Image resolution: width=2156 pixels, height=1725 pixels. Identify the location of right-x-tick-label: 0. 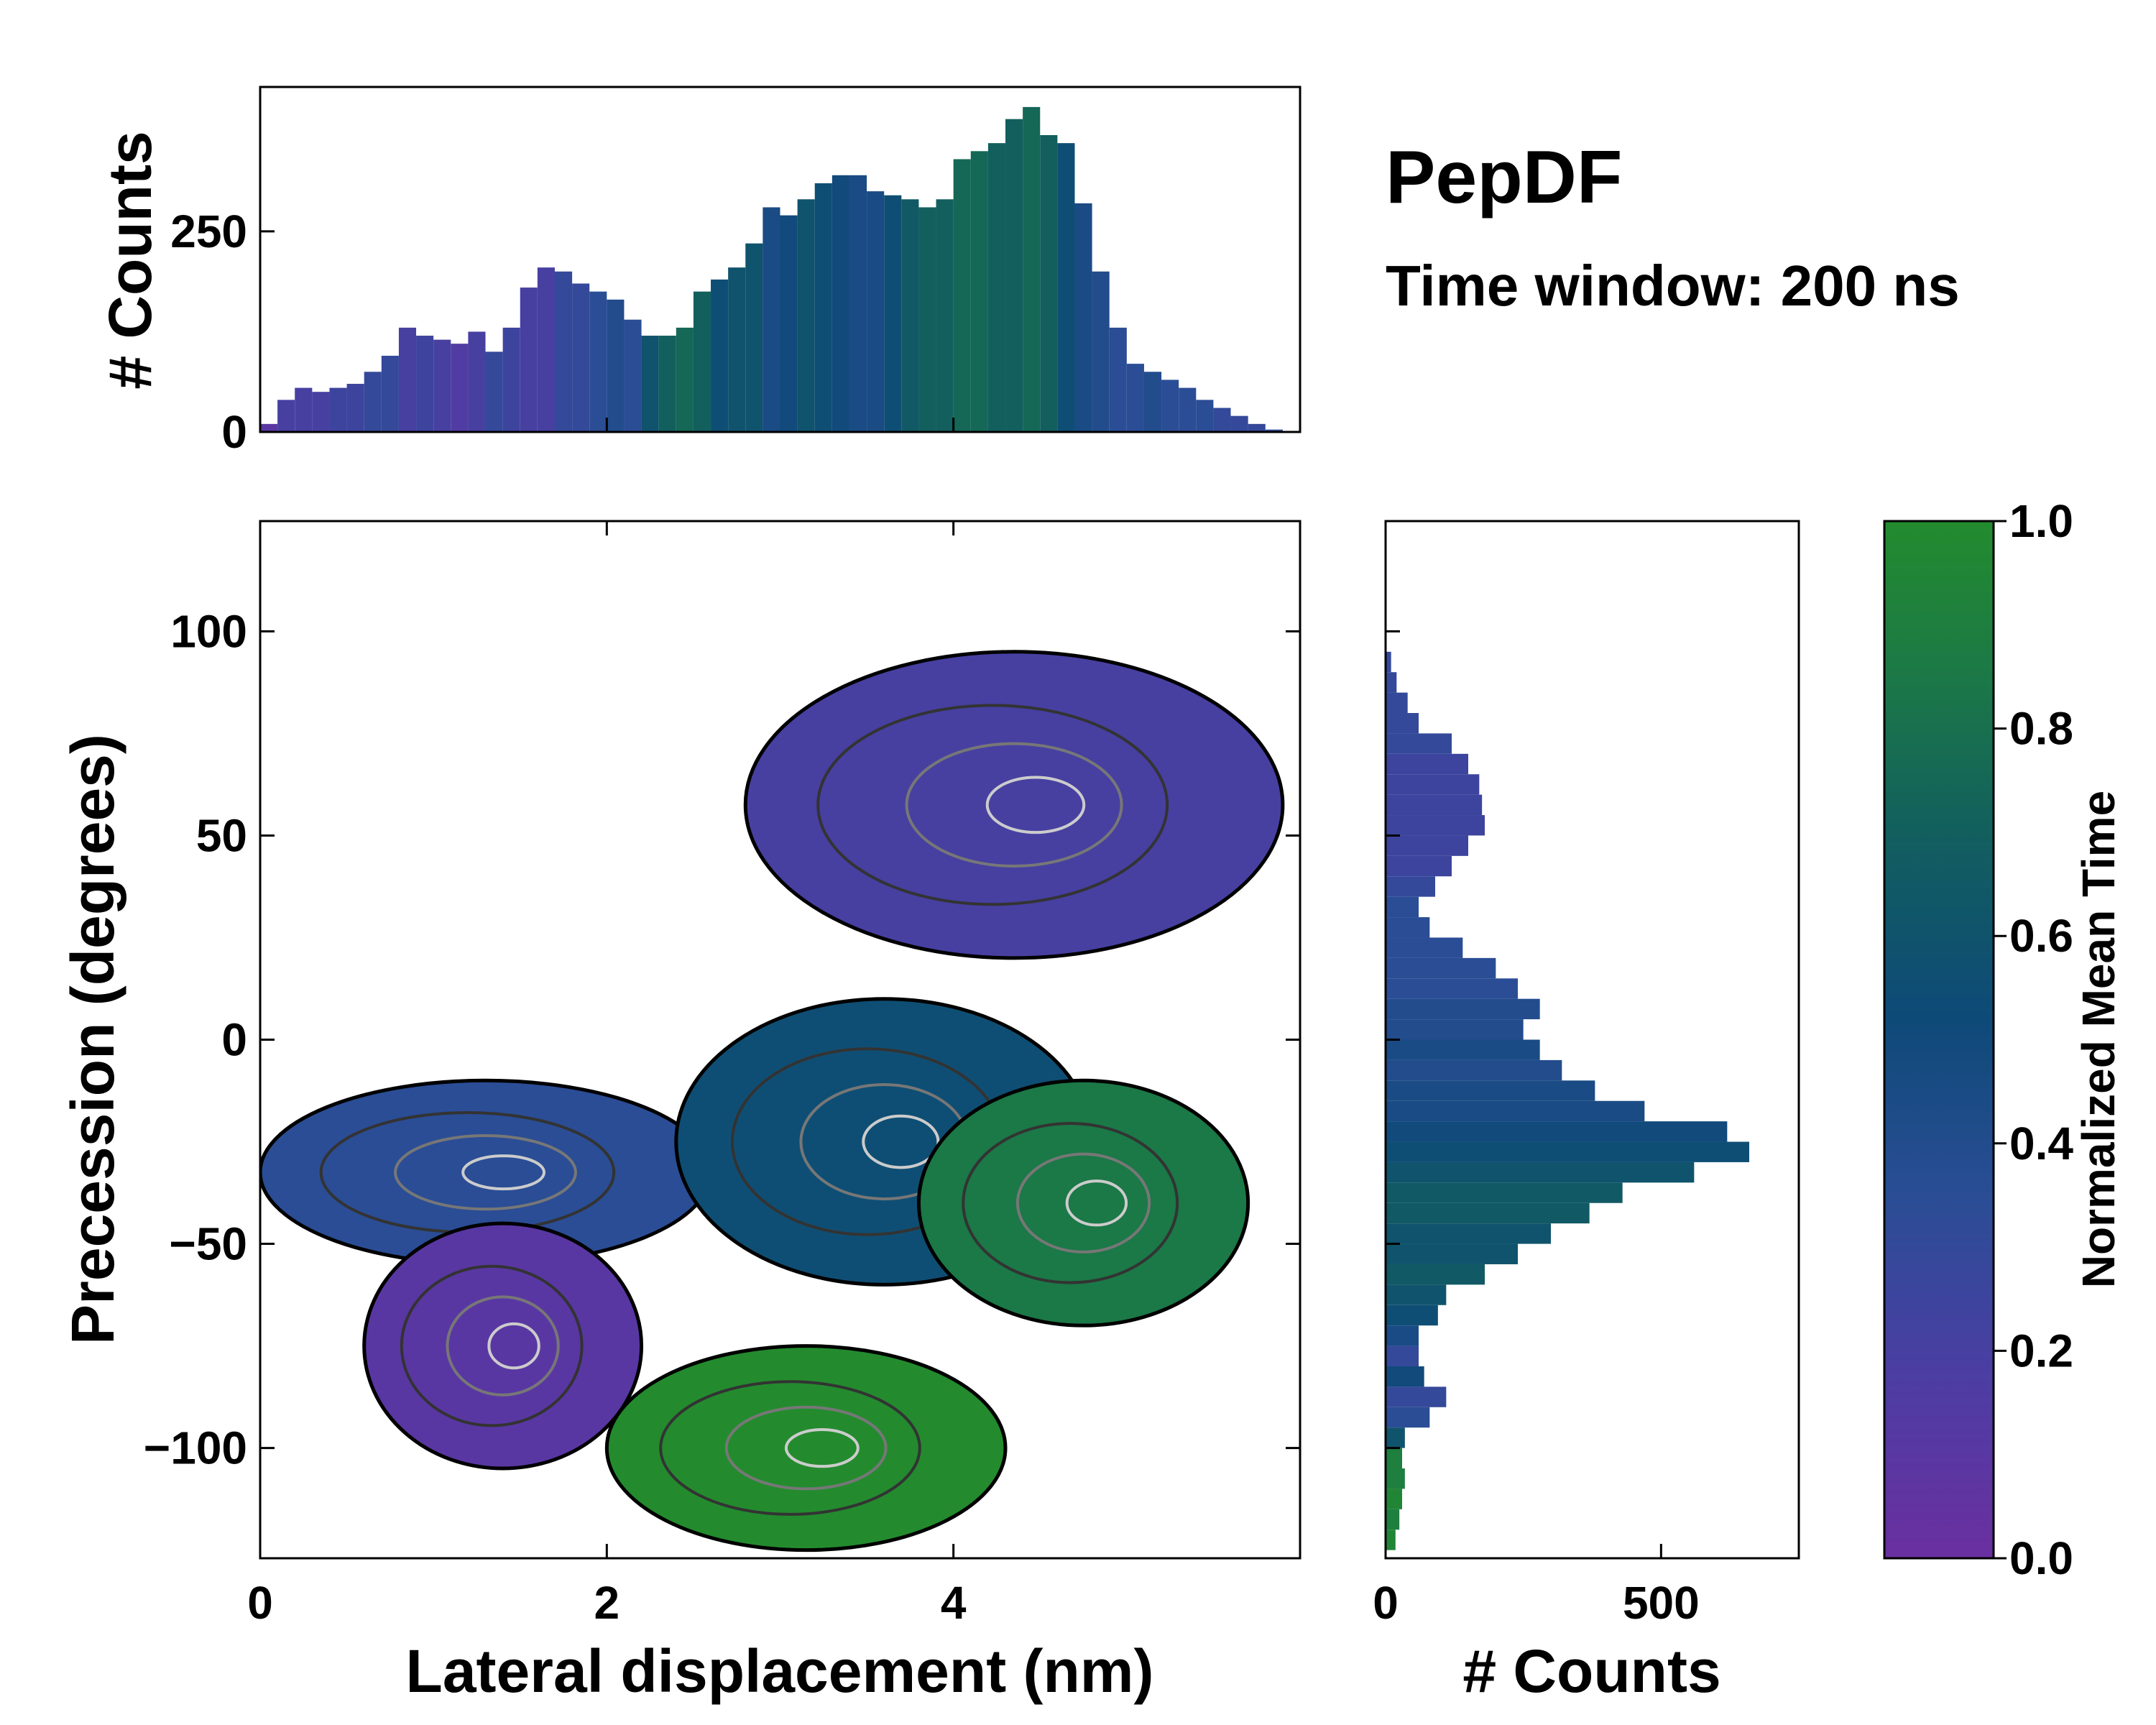
(1386, 1603).